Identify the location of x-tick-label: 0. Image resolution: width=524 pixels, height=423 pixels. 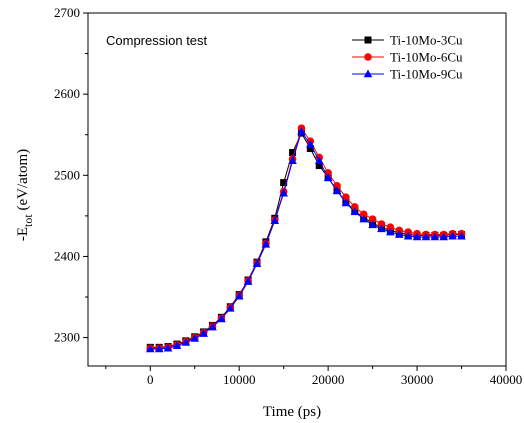
(150, 379).